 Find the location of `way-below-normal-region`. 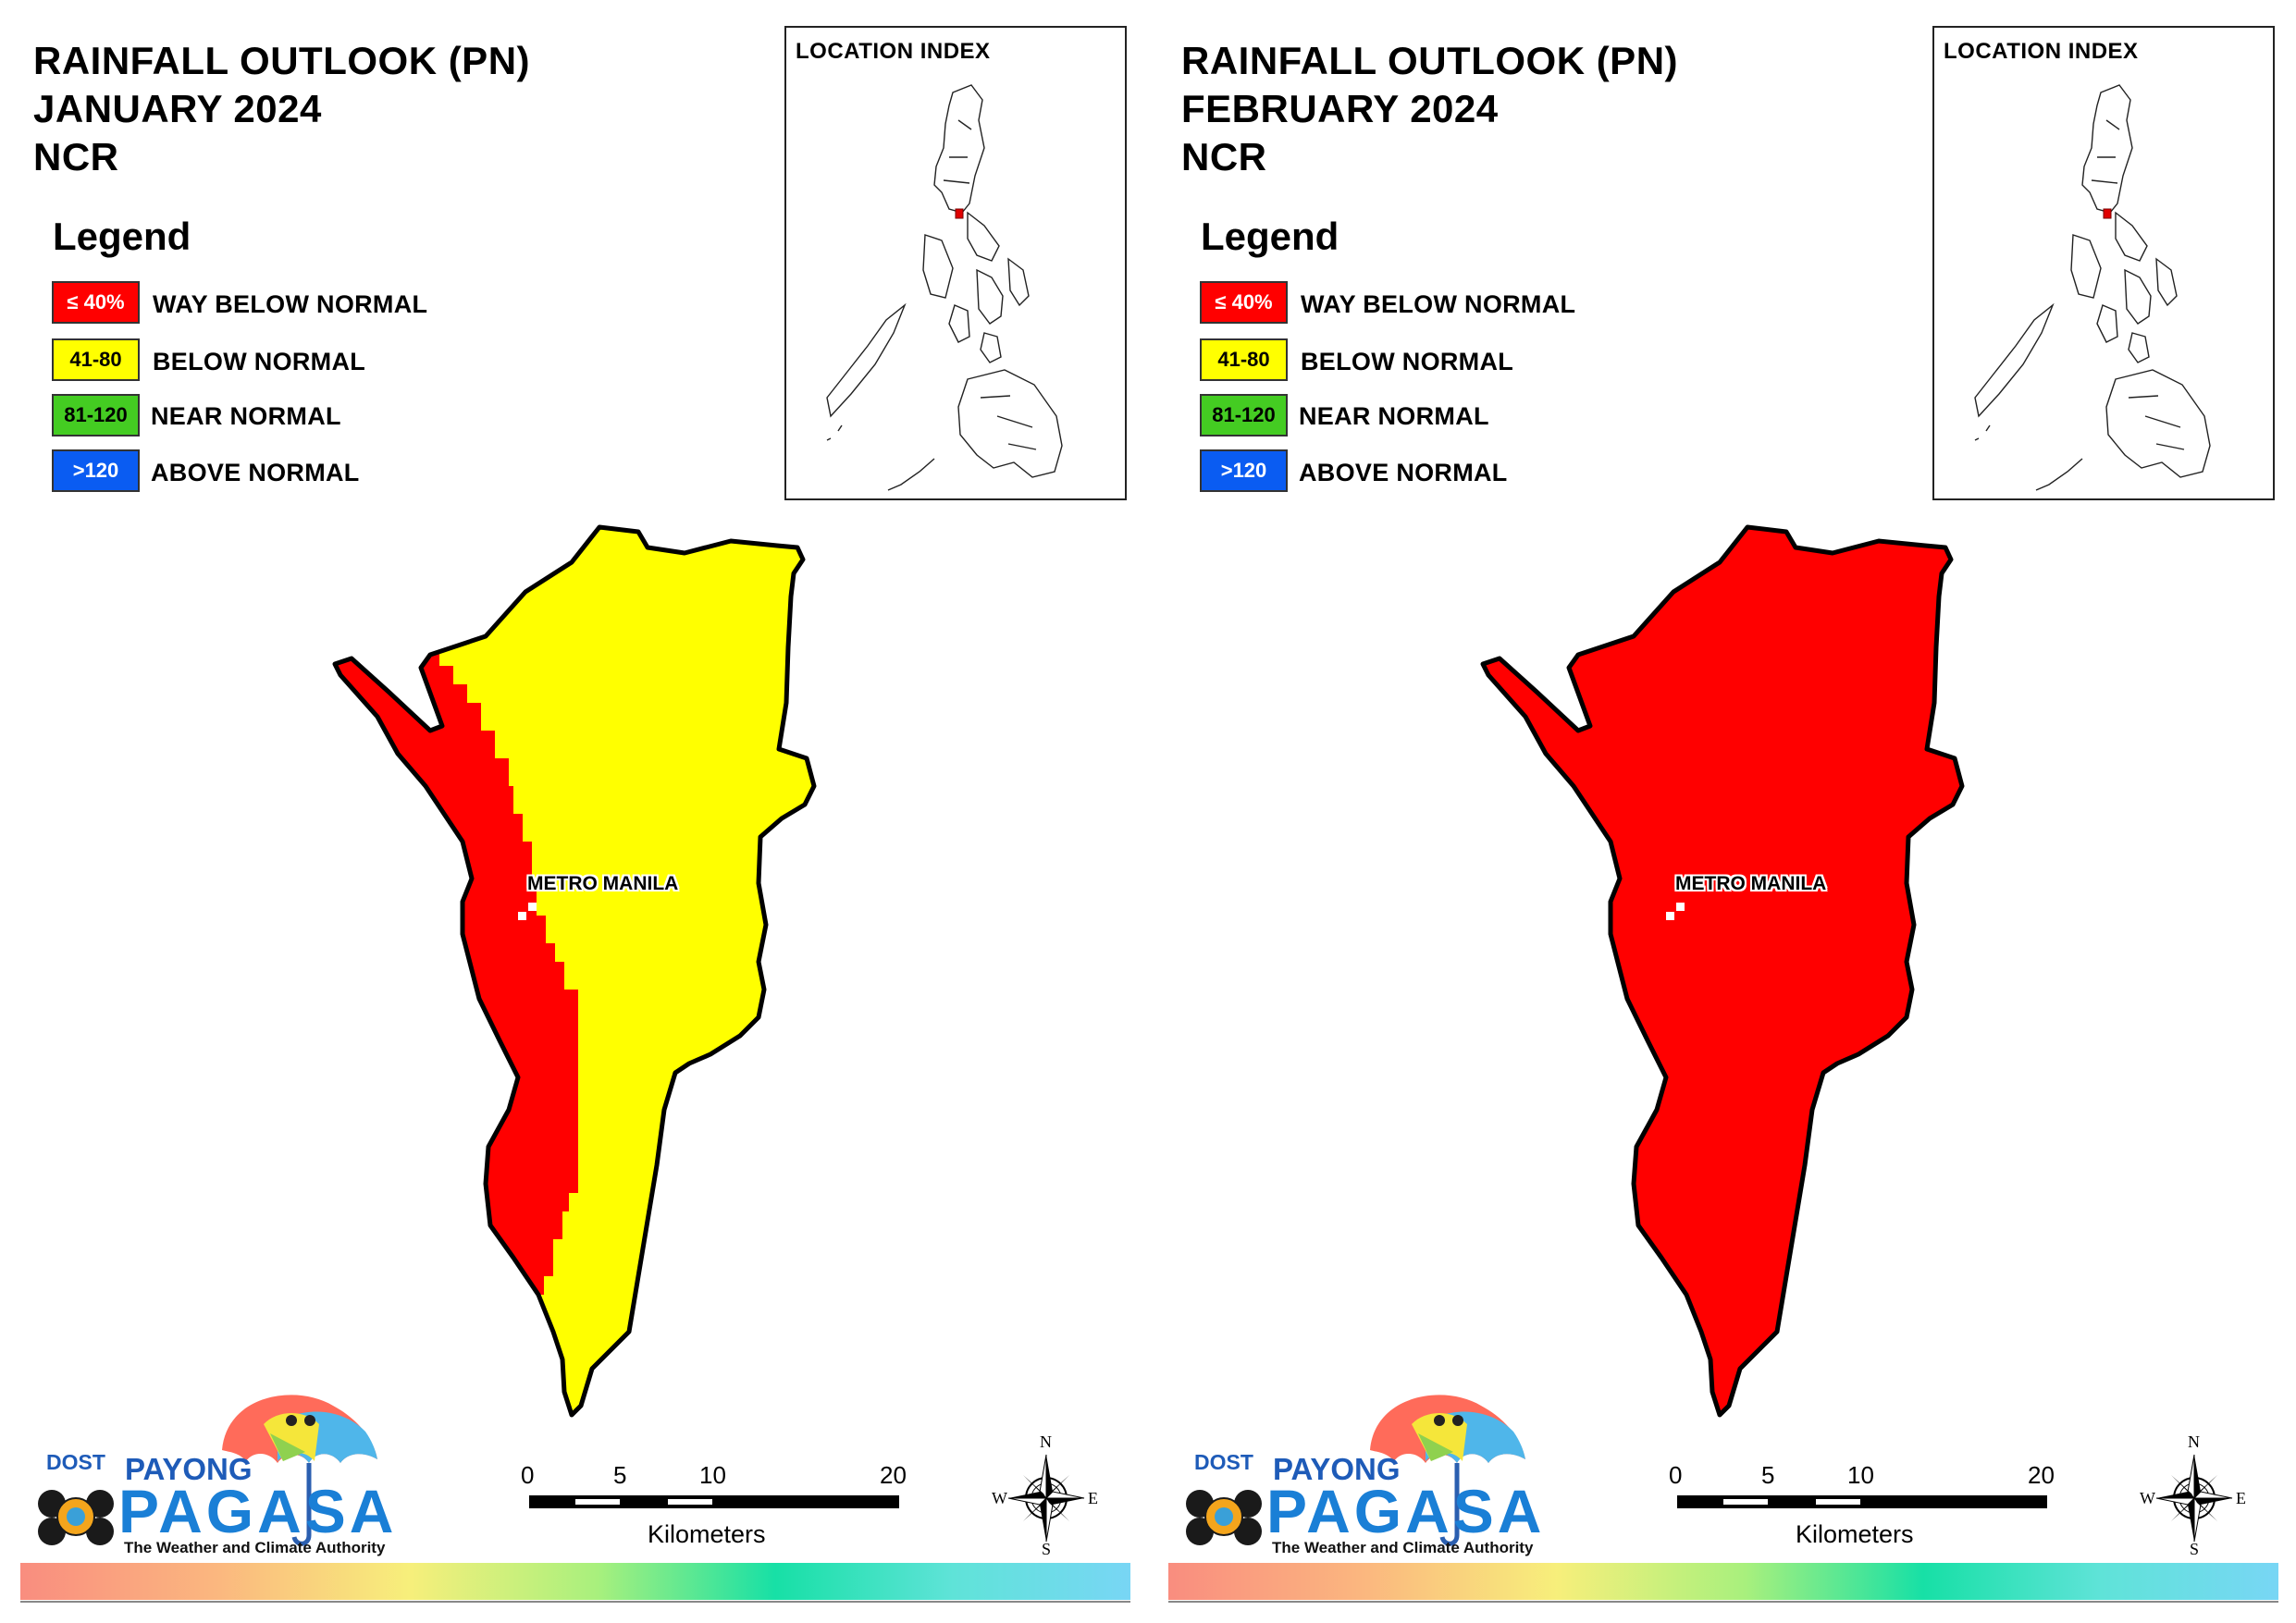

way-below-normal-region is located at coordinates (1722, 971).